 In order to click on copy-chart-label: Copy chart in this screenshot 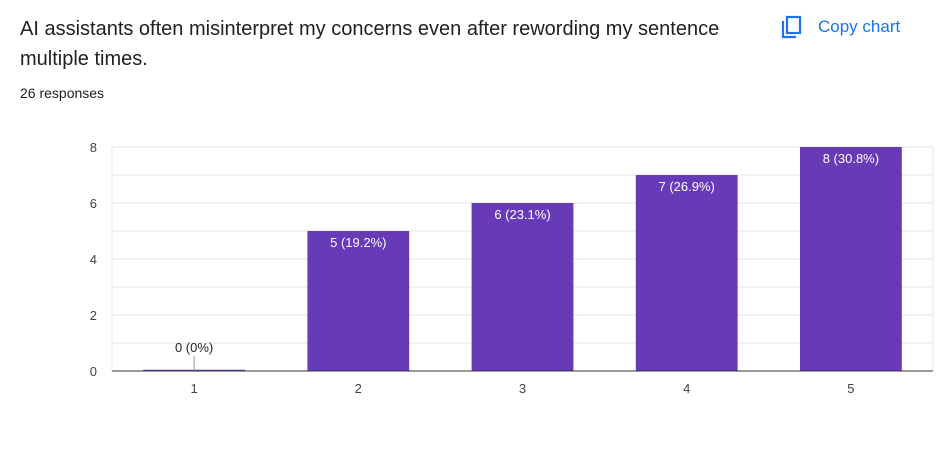, I will do `click(859, 26)`.